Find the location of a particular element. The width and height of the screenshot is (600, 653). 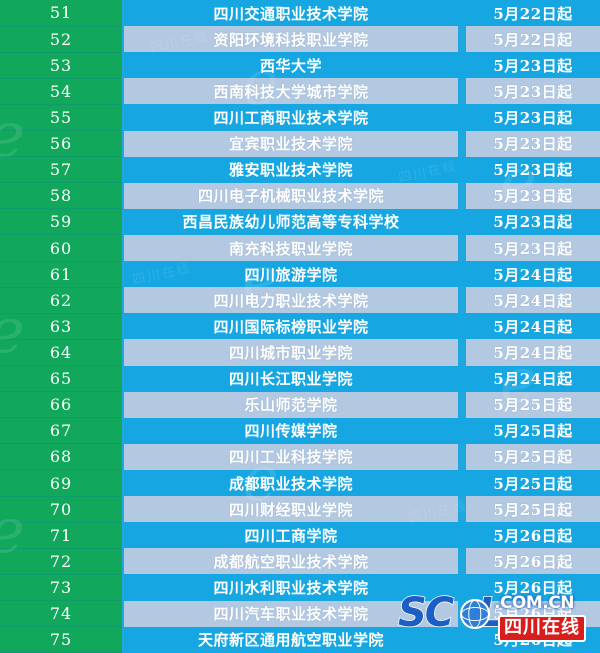

table-row: 66 乐山师范学院 5月25日起 is located at coordinates (300, 405).